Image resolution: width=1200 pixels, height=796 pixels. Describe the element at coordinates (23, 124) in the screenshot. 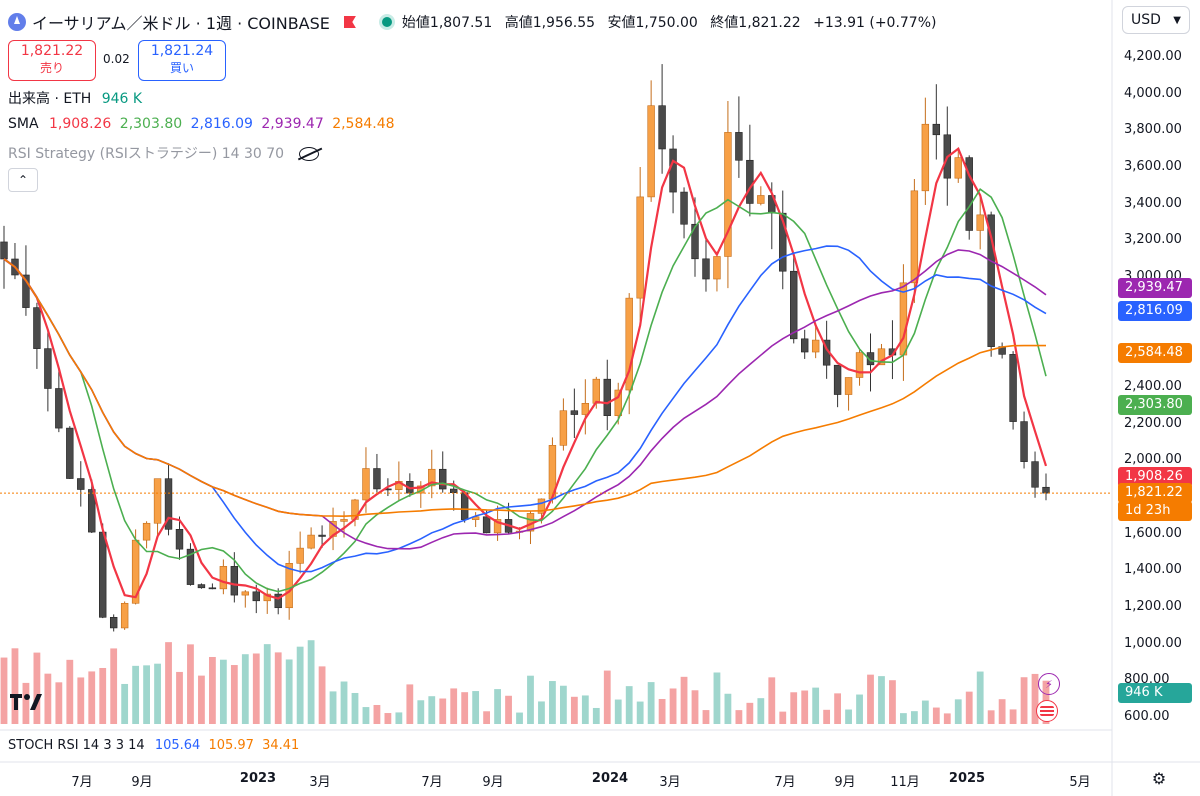

I see `sma-label: SMA` at that location.